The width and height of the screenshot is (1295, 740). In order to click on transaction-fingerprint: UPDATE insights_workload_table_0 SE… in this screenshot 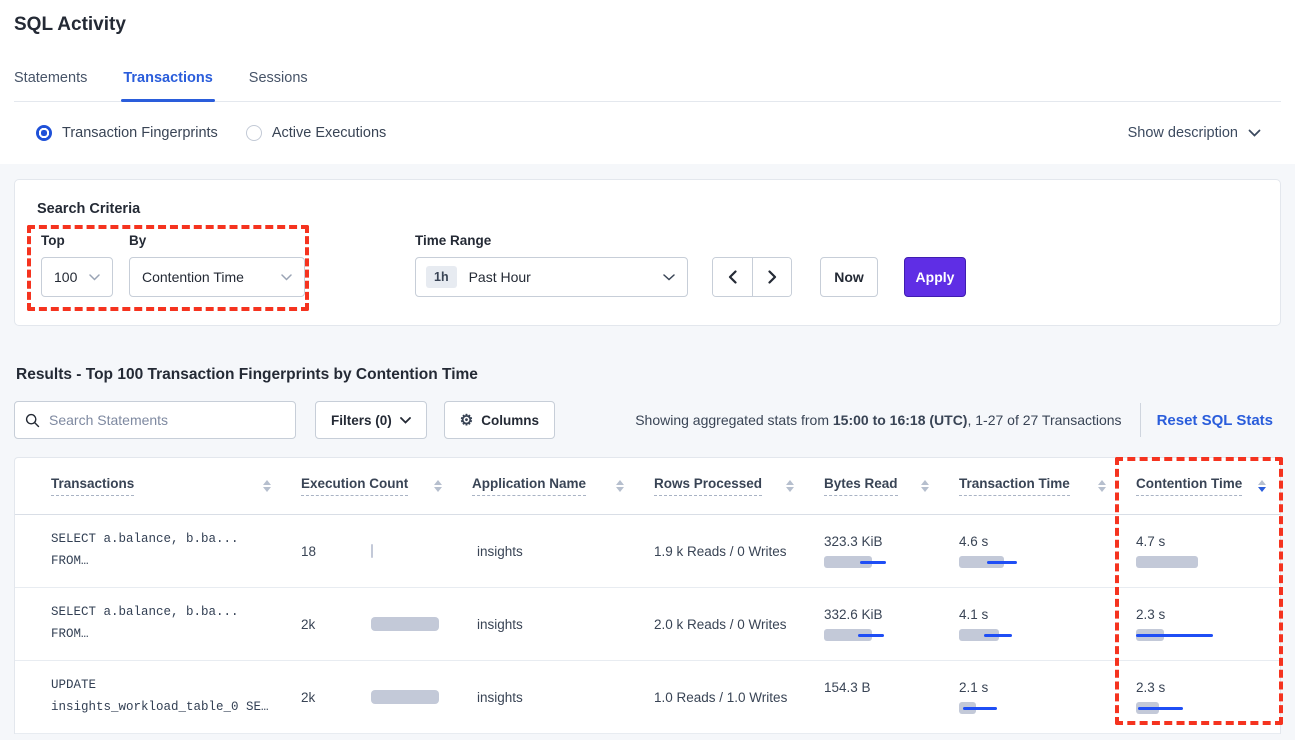, I will do `click(160, 696)`.